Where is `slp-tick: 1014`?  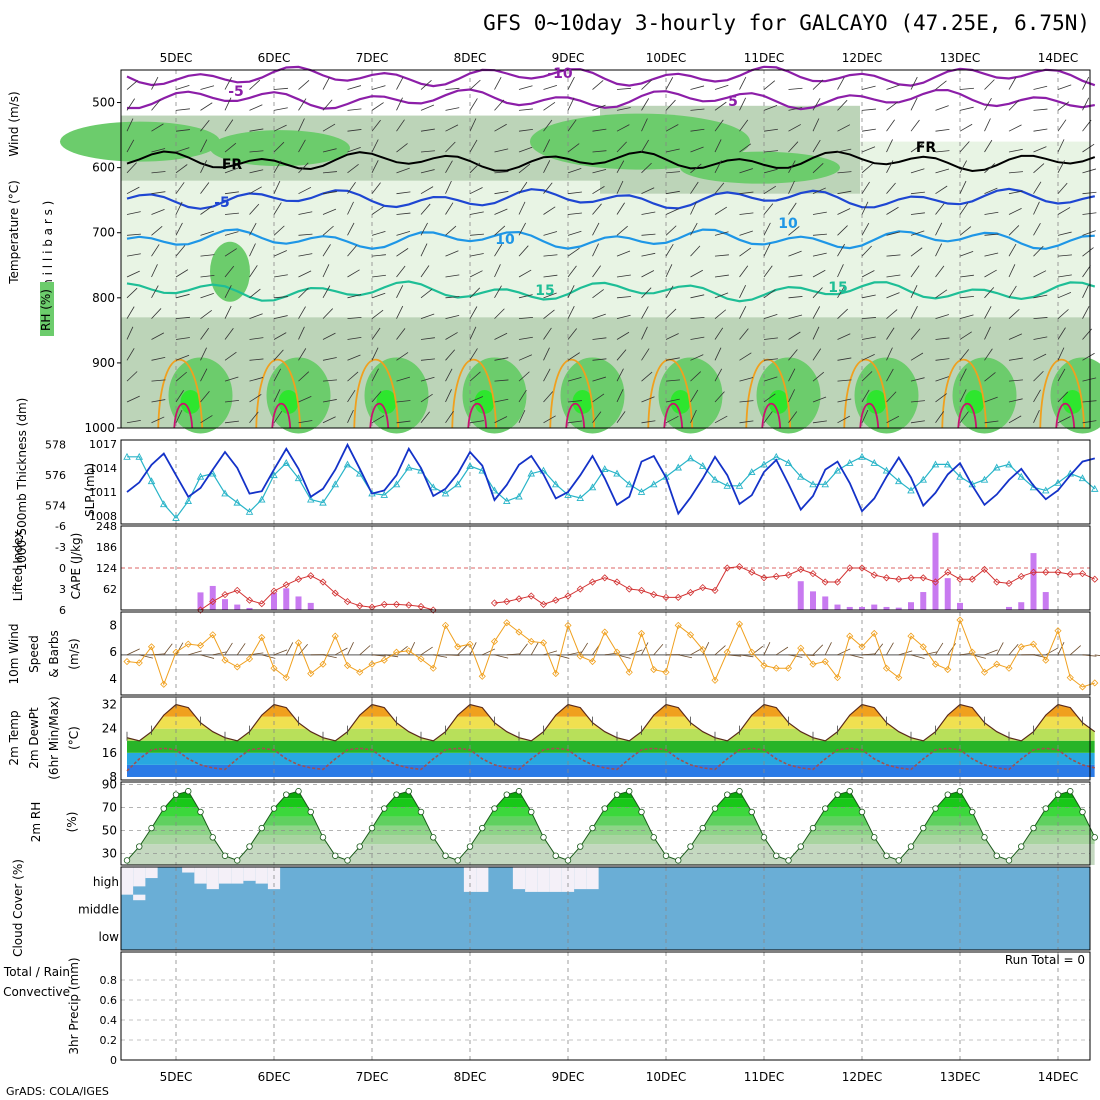 slp-tick: 1014 is located at coordinates (103, 468).